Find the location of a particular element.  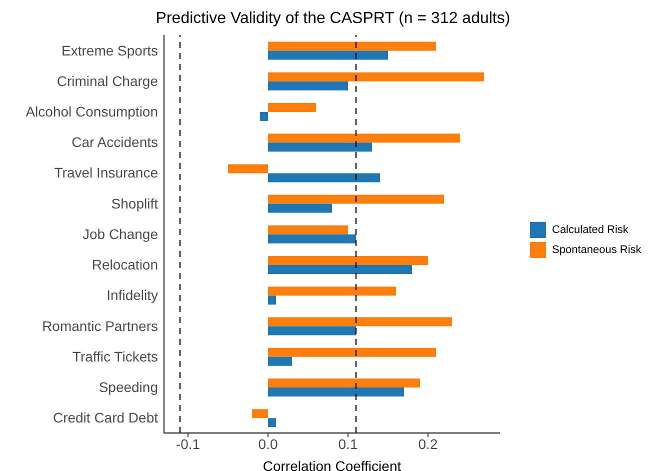

y-tick-label: Alcohol Consumption is located at coordinates (92, 112).